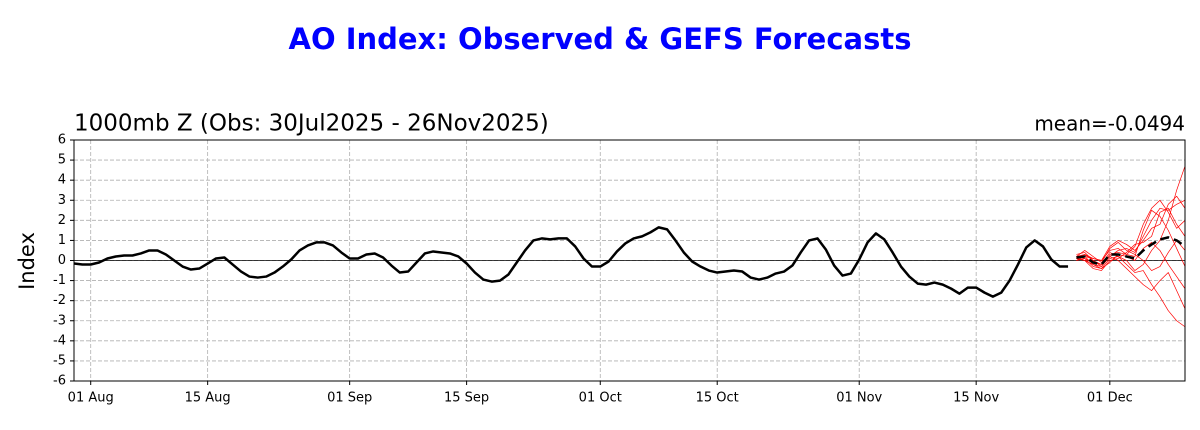 This screenshot has height=430, width=1200. Describe the element at coordinates (59, 320) in the screenshot. I see `y-tick-label: -3` at that location.